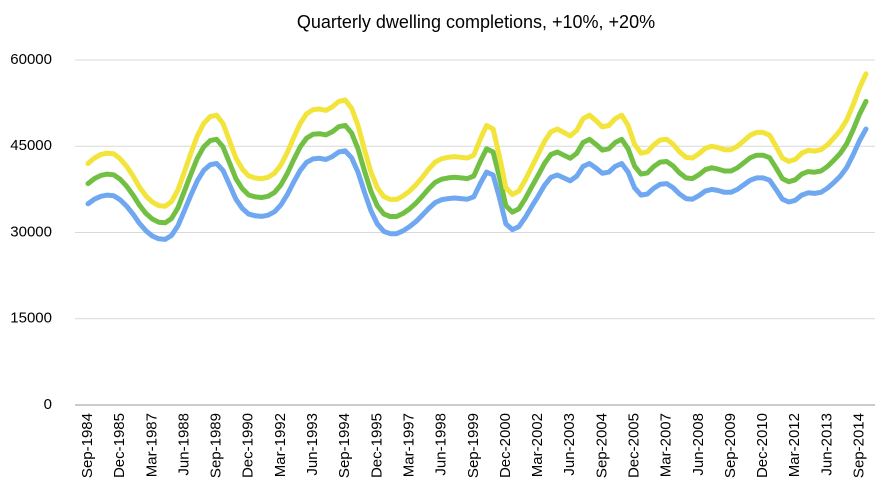 The height and width of the screenshot is (503, 893). Describe the element at coordinates (537, 445) in the screenshot. I see `x-tick-label: Mar-2002` at that location.